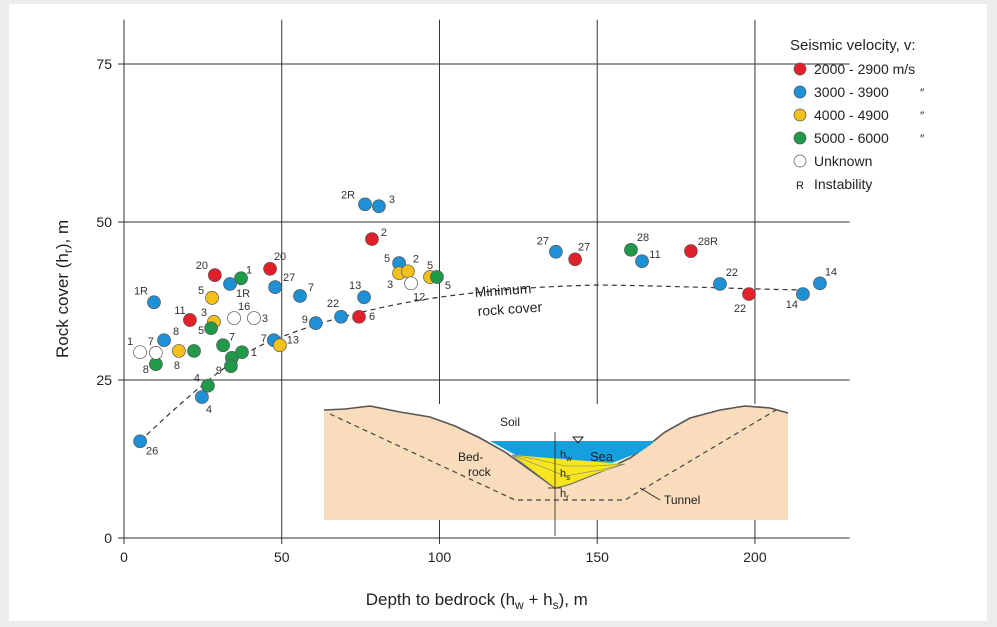  What do you see at coordinates (104, 64) in the screenshot?
I see `y-tick-label: 75` at bounding box center [104, 64].